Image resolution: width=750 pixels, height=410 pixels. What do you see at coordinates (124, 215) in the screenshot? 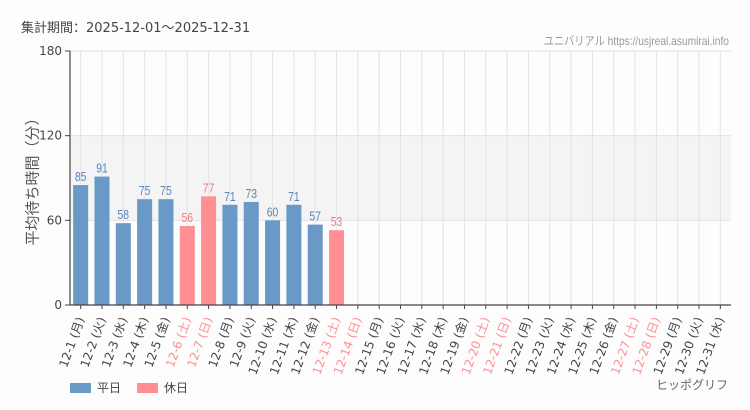
I see `bar-value-label: 58` at bounding box center [124, 215].